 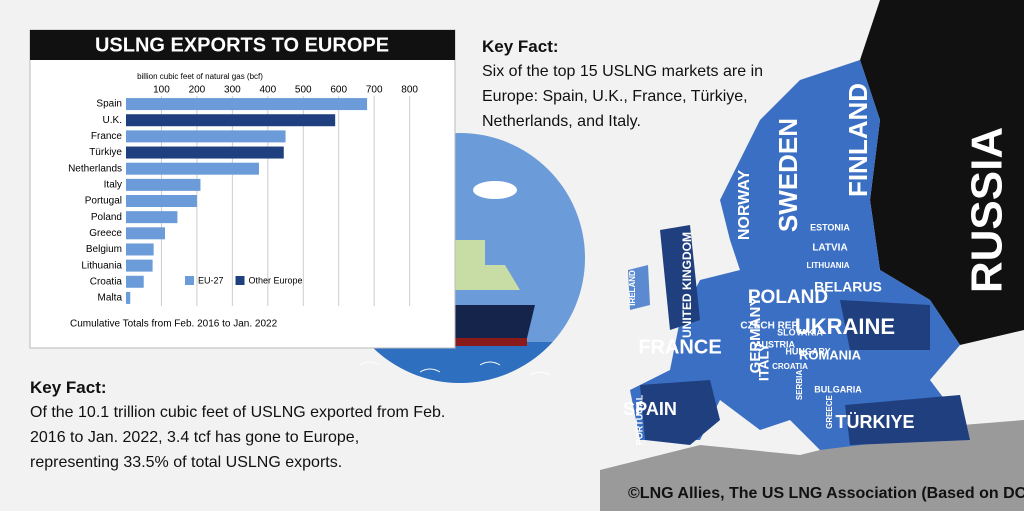 What do you see at coordinates (845, 326) in the screenshot?
I see `map-label: UKRAINE` at bounding box center [845, 326].